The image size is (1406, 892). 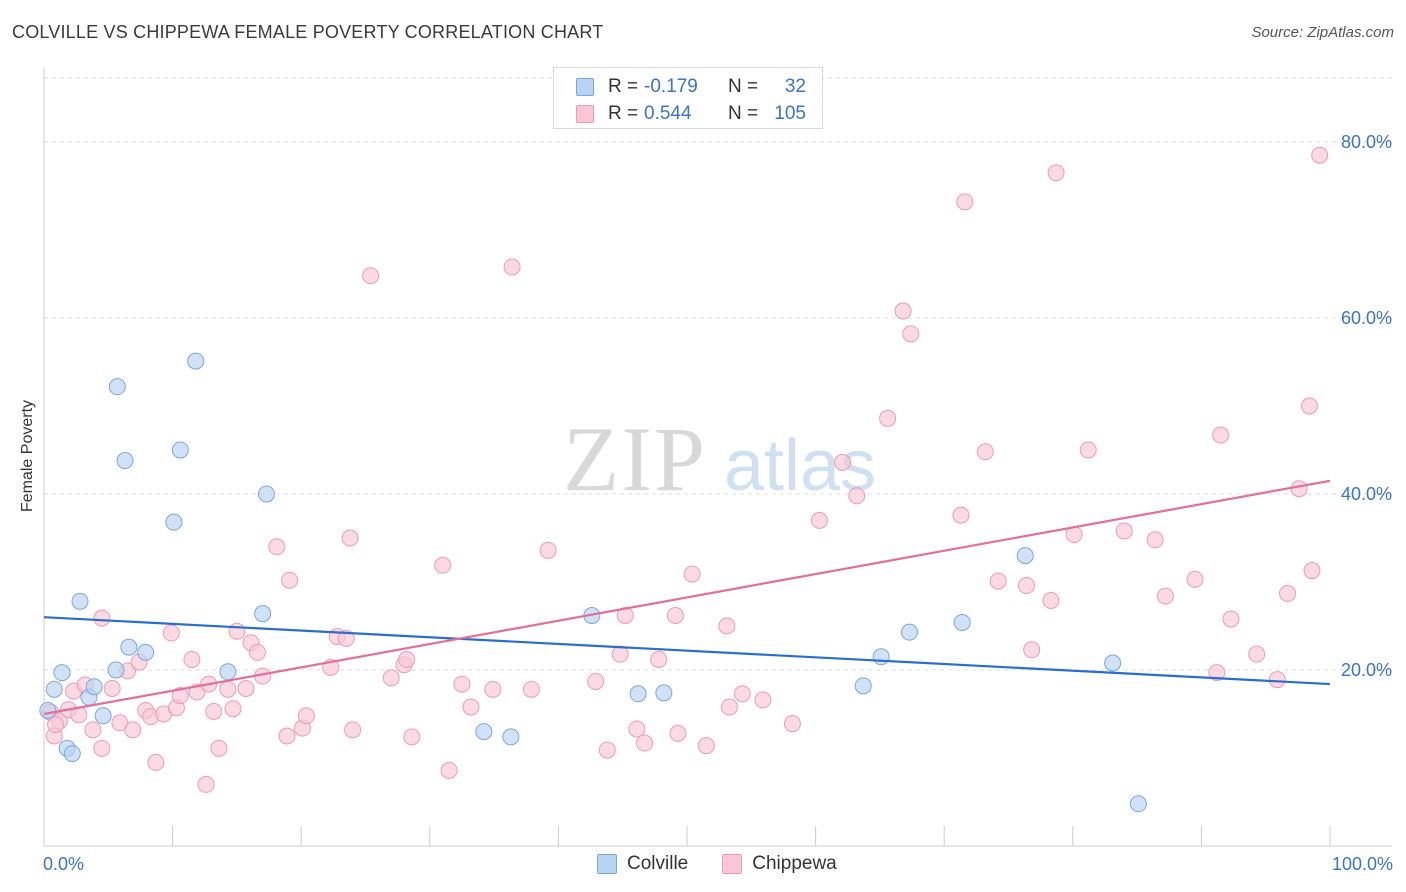 What do you see at coordinates (63, 864) in the screenshot?
I see `x-tick-label: 0.0%` at bounding box center [63, 864].